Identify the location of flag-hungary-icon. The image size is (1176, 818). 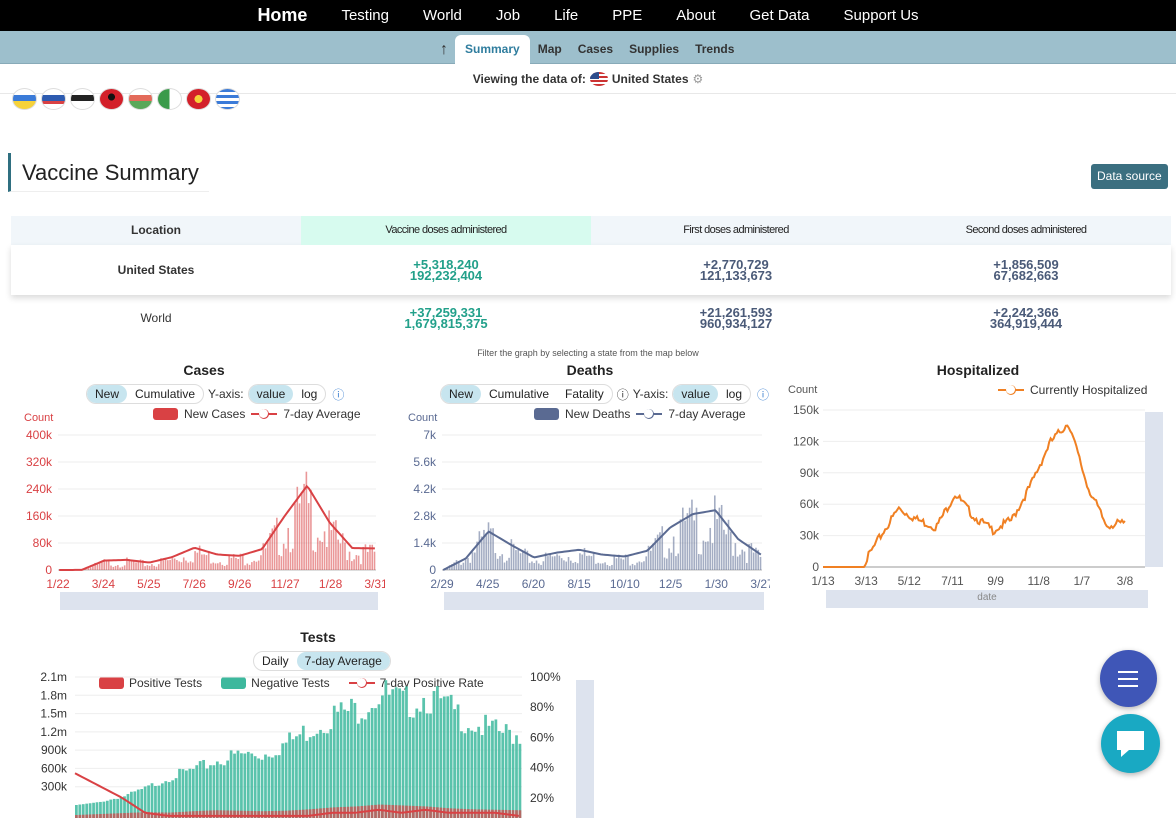
(140, 99).